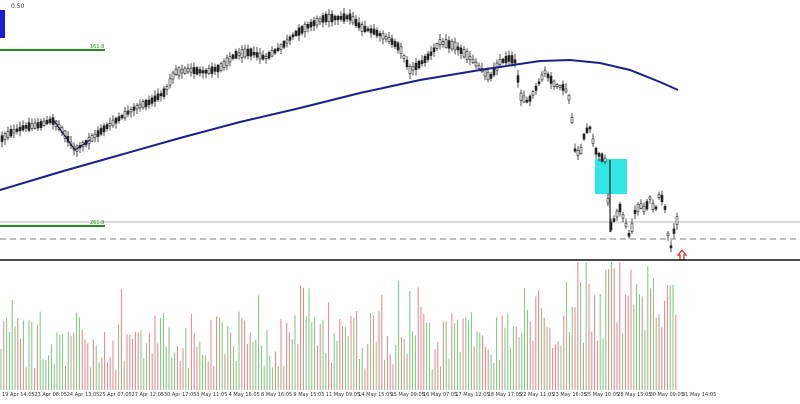  Describe the element at coordinates (308, 395) in the screenshot. I see `x-tick-label: 9 May 15:05` at that location.